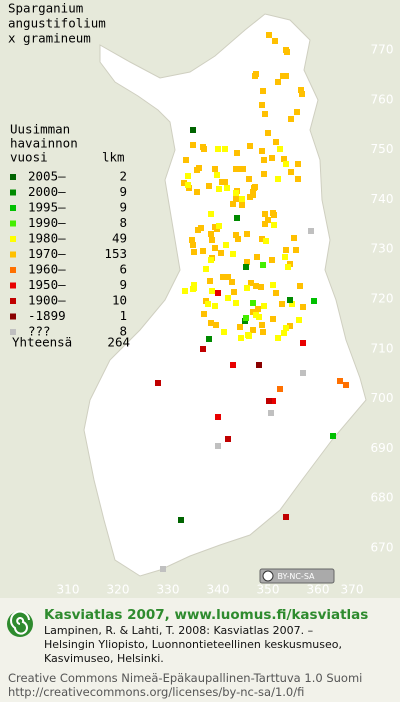 Image resolution: width=400 pixels, height=702 pixels. I want to click on y-axis-label: 740, so click(382, 199).